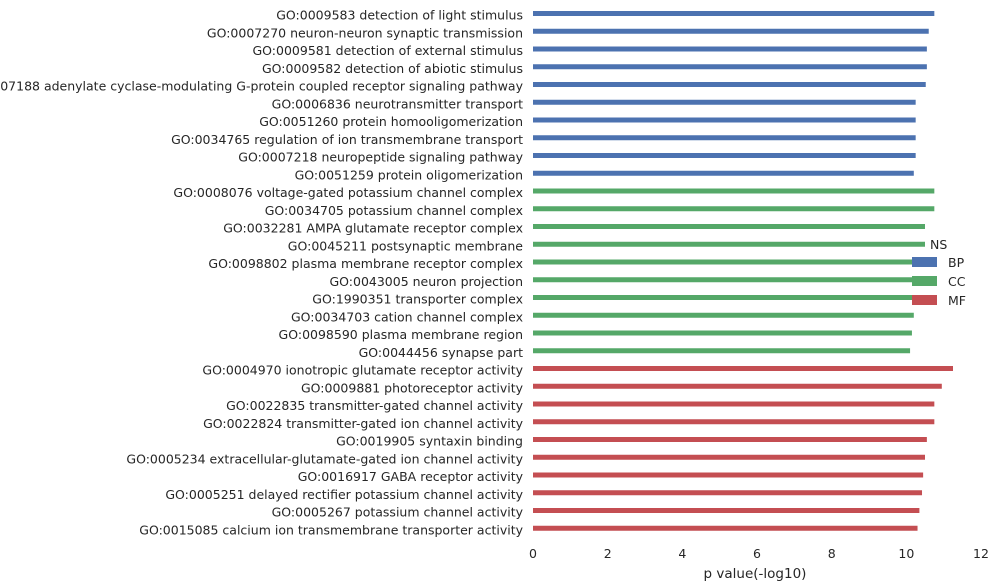 Image resolution: width=993 pixels, height=587 pixels. What do you see at coordinates (956, 262) in the screenshot?
I see `legend-label: BP` at bounding box center [956, 262].